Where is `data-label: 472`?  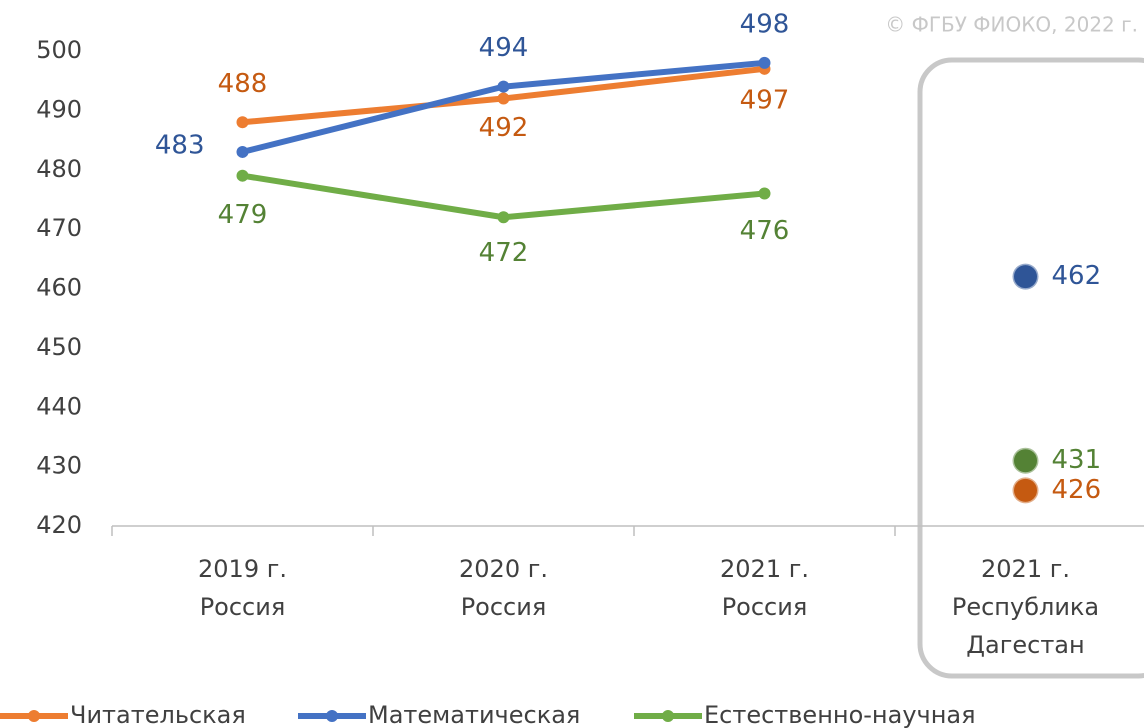
data-label: 472 is located at coordinates (504, 253).